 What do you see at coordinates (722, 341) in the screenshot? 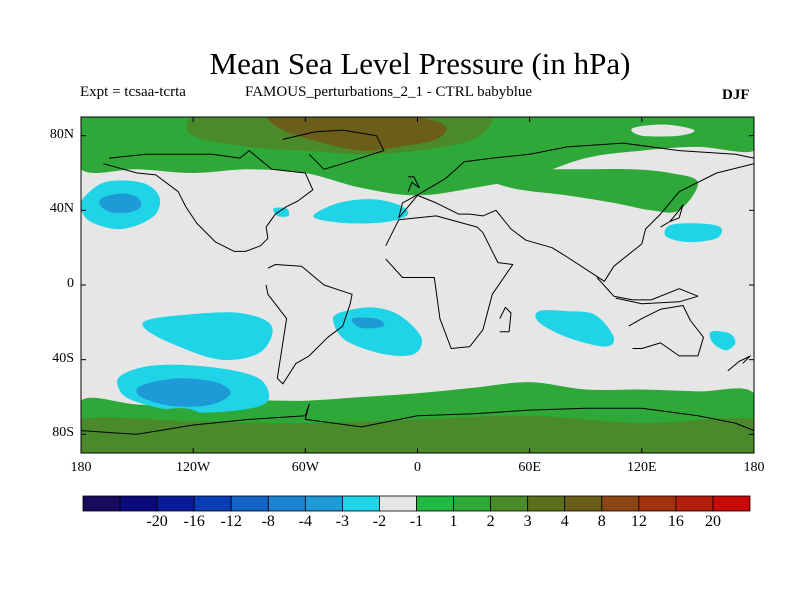
I see `tasman-negative` at bounding box center [722, 341].